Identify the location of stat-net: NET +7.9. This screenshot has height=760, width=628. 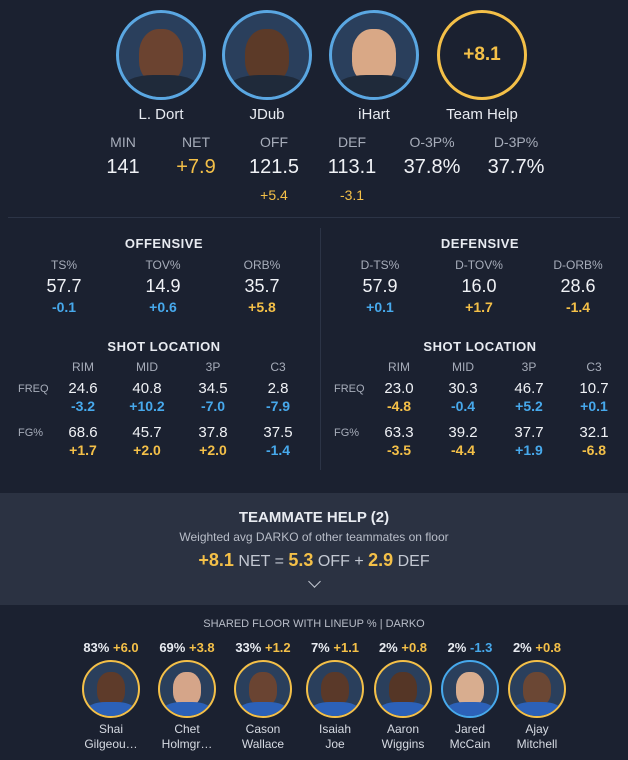
(196, 156).